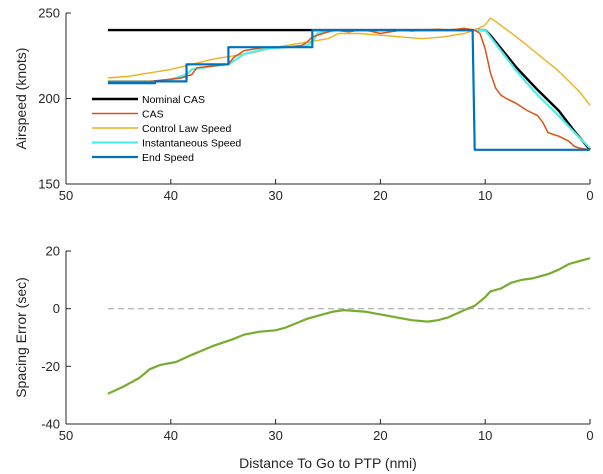 The width and height of the screenshot is (603, 474). What do you see at coordinates (50, 366) in the screenshot?
I see `spacing-error-y-tick-label: -20` at bounding box center [50, 366].